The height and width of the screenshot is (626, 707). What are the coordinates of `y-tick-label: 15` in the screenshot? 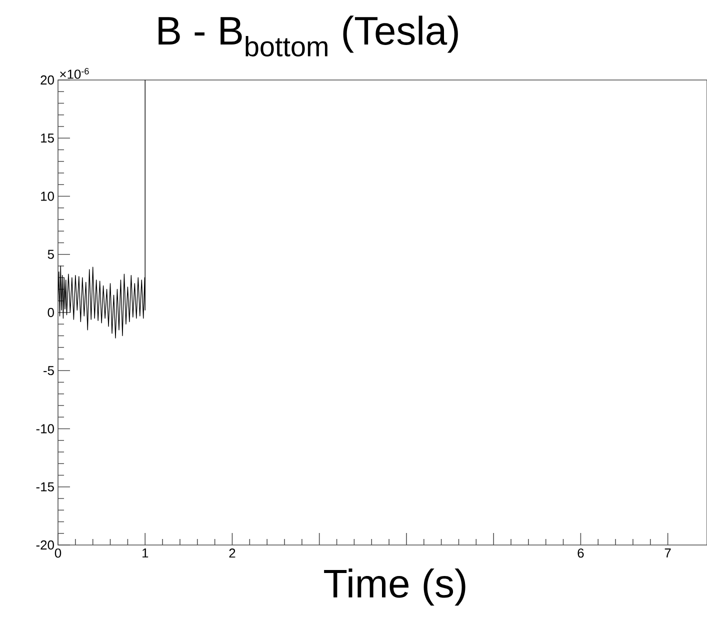 It's located at (47, 138).